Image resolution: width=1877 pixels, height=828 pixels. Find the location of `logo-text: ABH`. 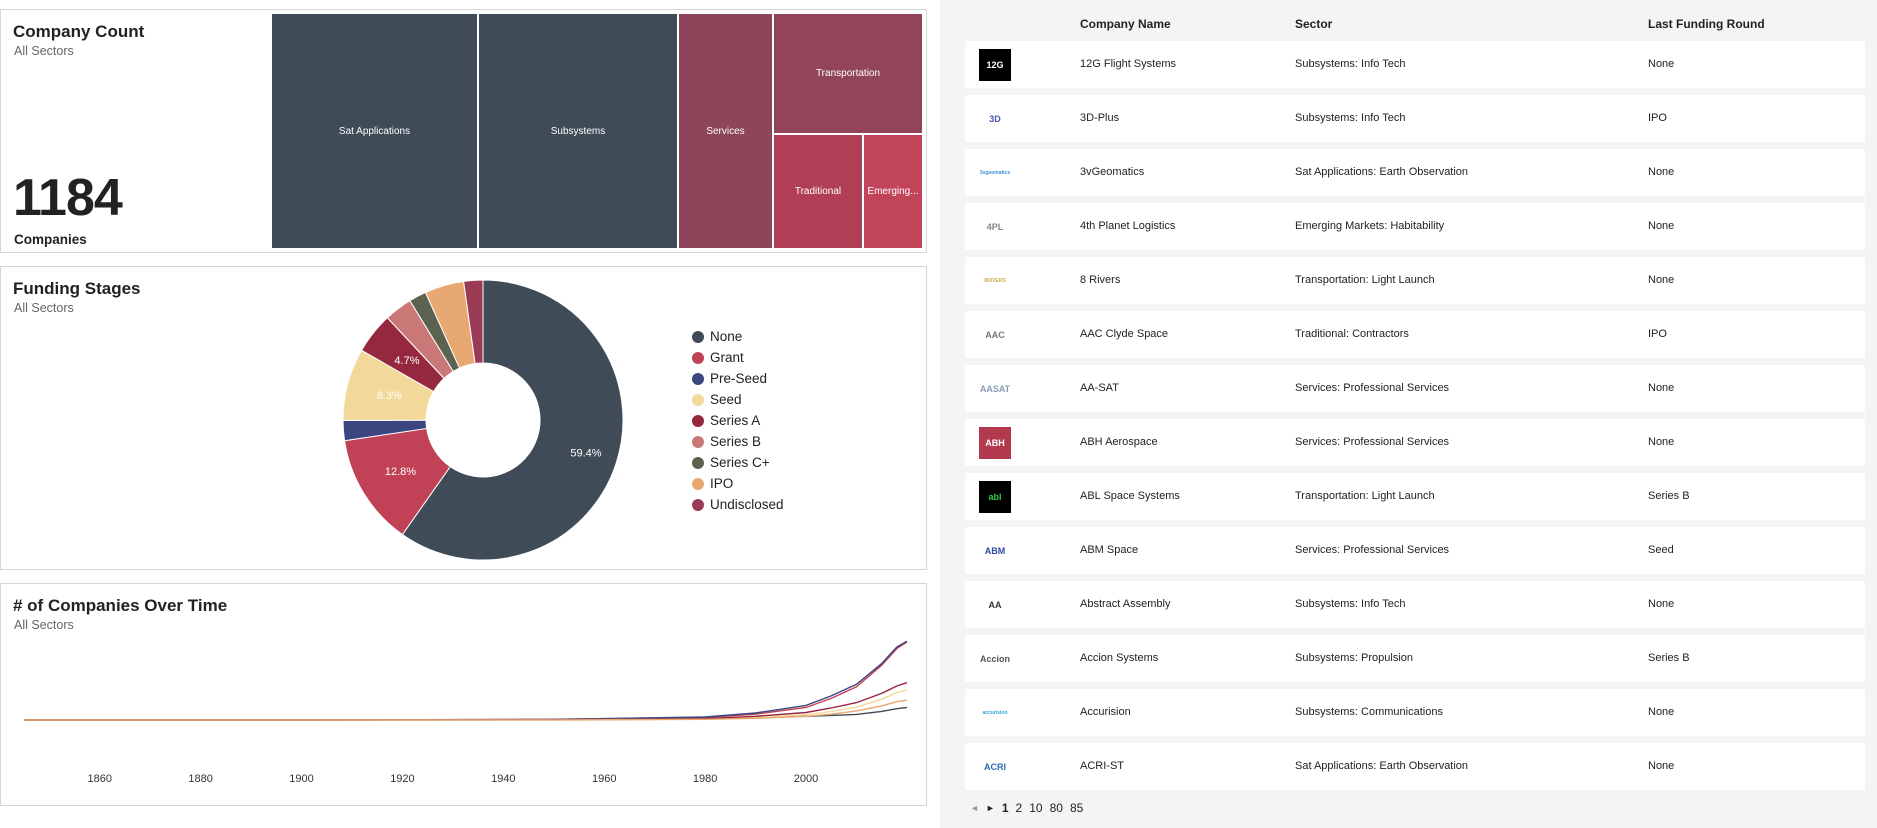

logo-text: ABH is located at coordinates (995, 443).